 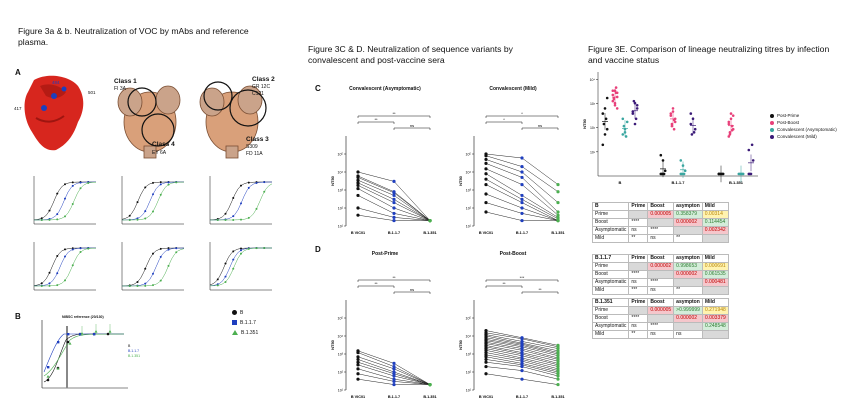 I want to click on significance-label: ns, so click(x=540, y=125).